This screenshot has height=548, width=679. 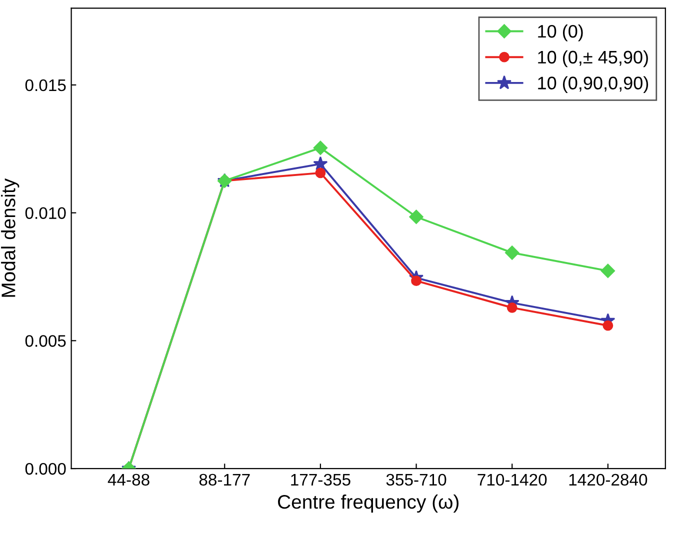 I want to click on x-tick-label: 355-710, so click(x=416, y=480).